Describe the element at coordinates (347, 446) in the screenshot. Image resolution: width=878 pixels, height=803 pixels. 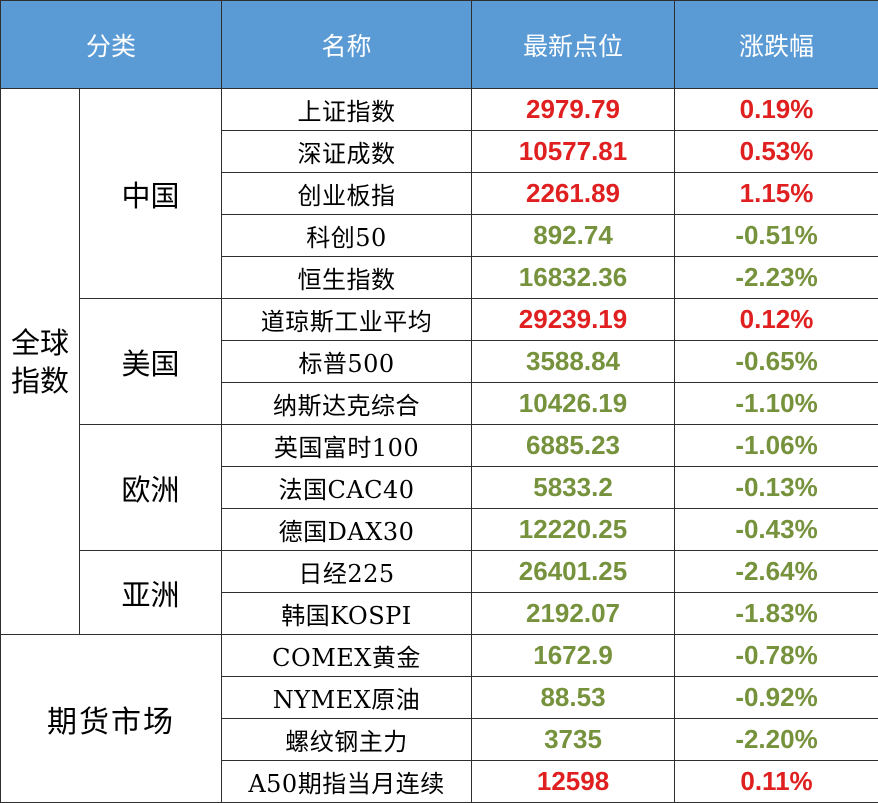
I see `index-name: 英国富时100` at that location.